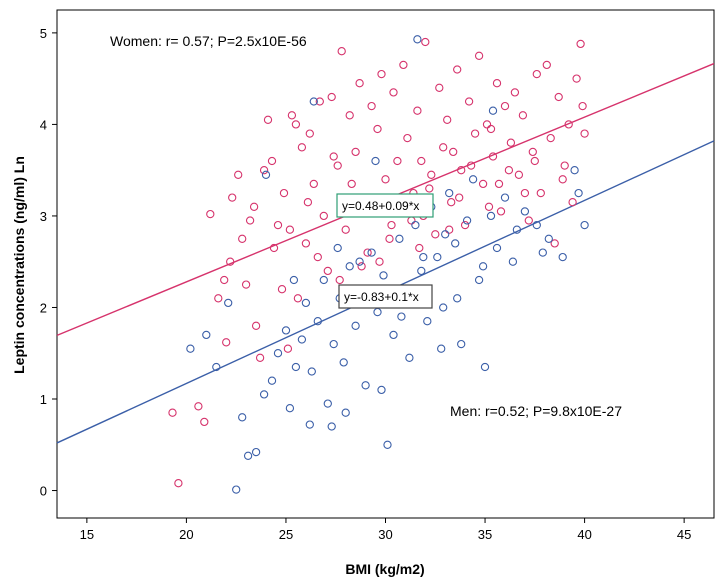 This screenshot has width=727, height=584. What do you see at coordinates (381, 297) in the screenshot?
I see `men-equation-label: y=-0.83+0.1*x` at bounding box center [381, 297].